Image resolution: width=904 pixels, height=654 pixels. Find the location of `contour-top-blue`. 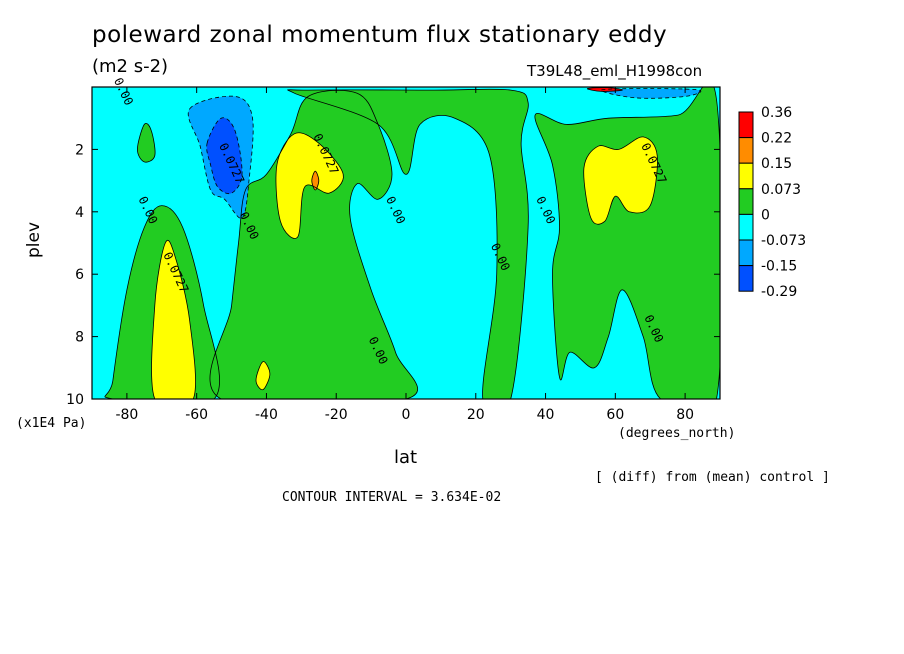

contour-top-blue is located at coordinates (651, 93).